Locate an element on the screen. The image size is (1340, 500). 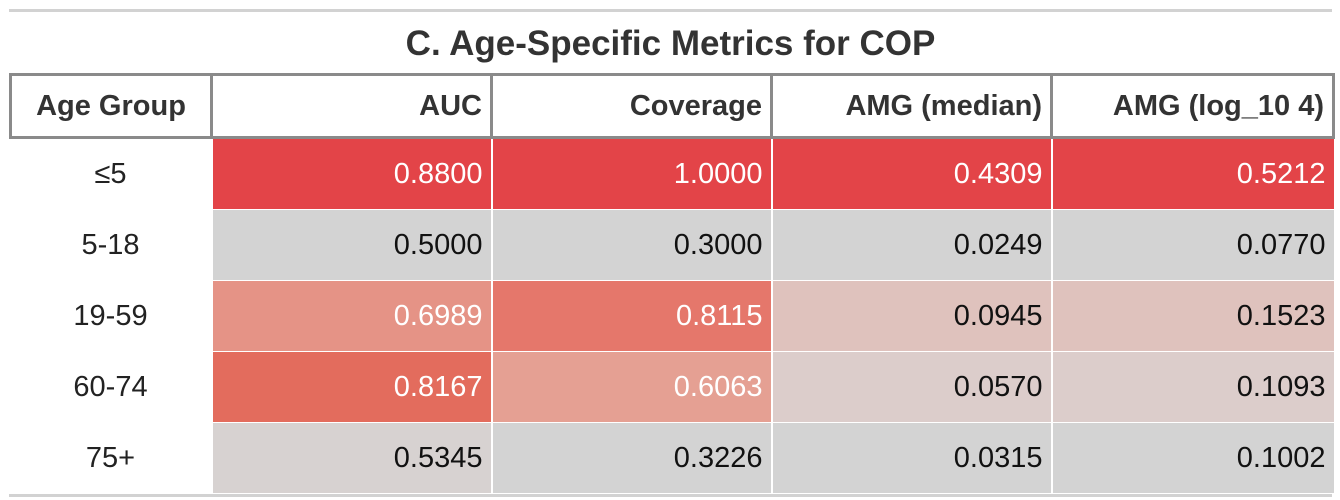
column-header-amg-log: AMG (log_10 4) is located at coordinates (1192, 106).